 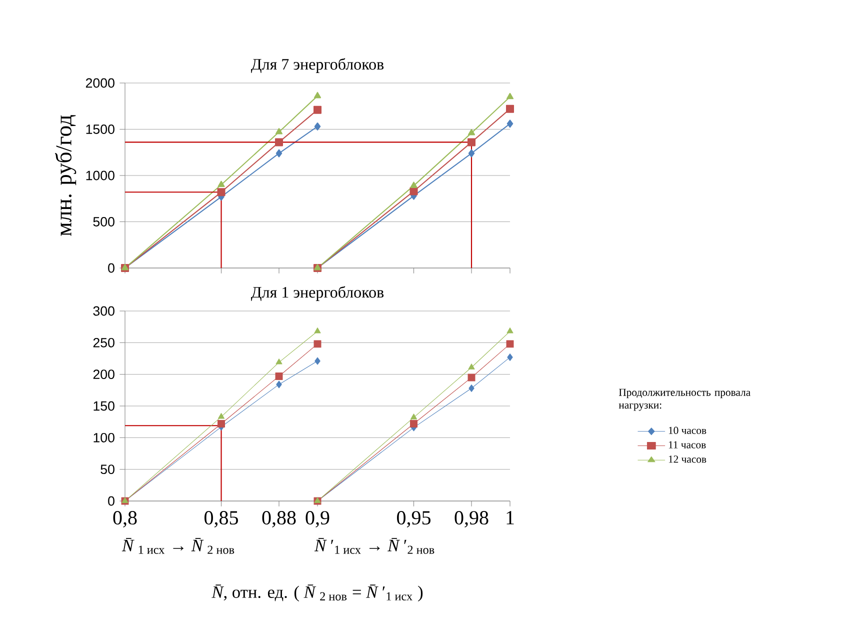 What do you see at coordinates (104, 437) in the screenshot?
I see `y-tick-label: 100` at bounding box center [104, 437].